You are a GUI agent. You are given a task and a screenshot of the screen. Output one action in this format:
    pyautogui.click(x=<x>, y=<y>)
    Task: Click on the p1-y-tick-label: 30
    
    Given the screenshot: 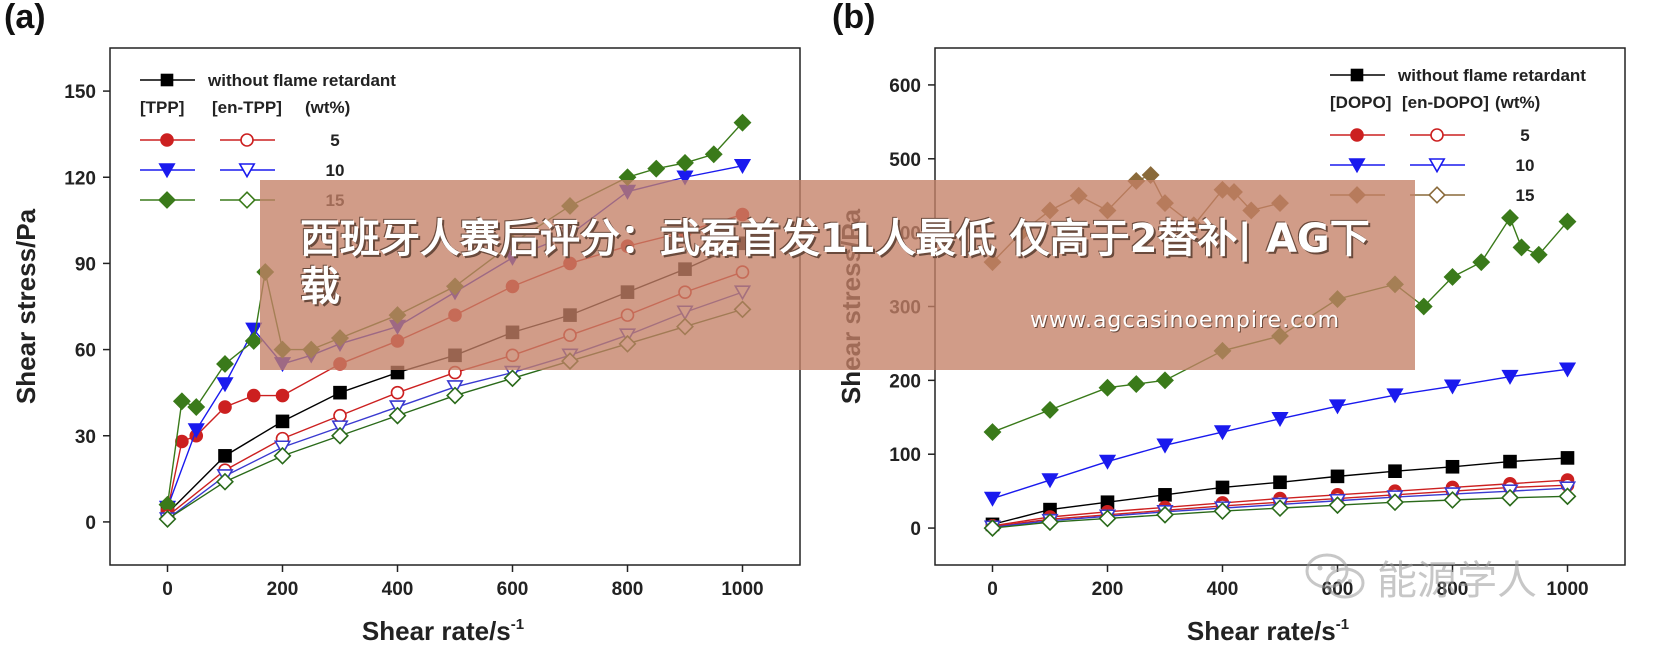 What is the action you would take?
    pyautogui.click(x=85, y=437)
    